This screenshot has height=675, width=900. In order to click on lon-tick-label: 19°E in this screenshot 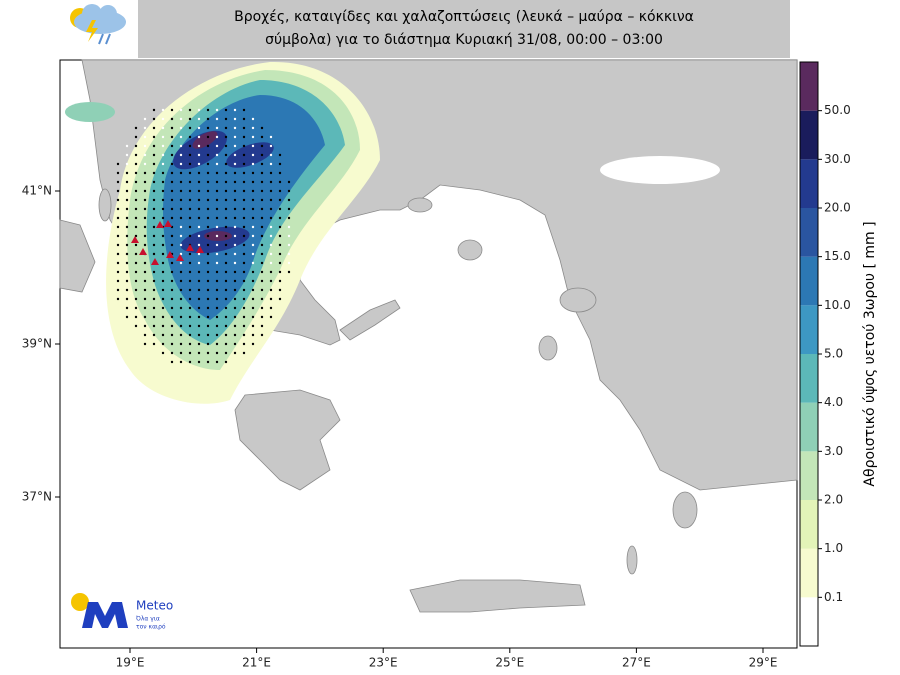, I will do `click(130, 663)`.